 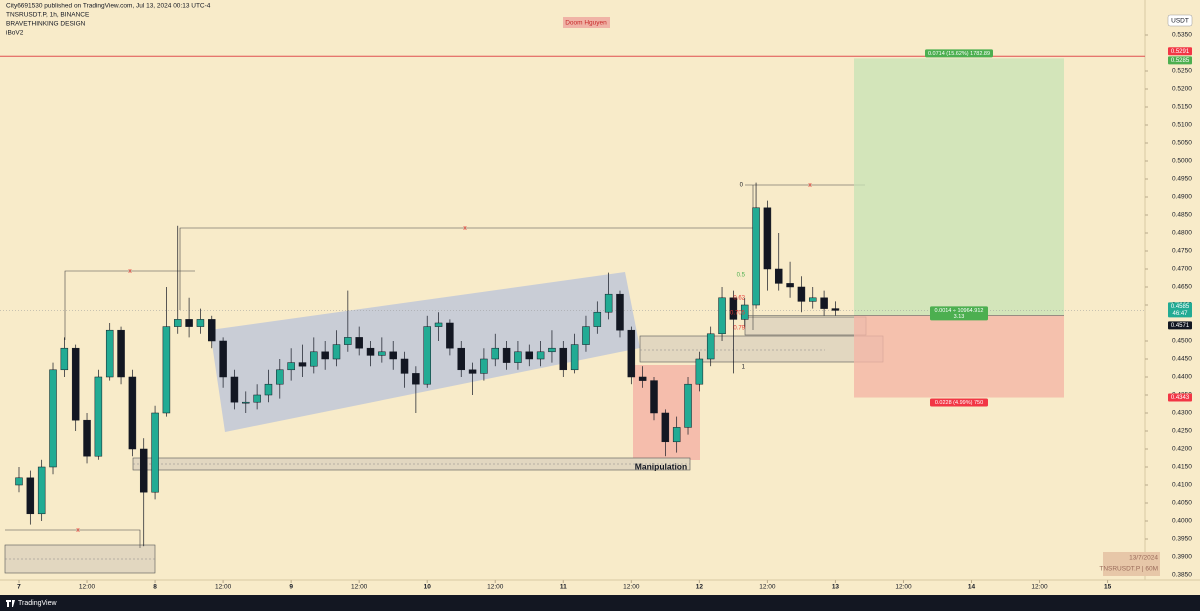 I want to click on y-tick-label: 0.5000, so click(x=1182, y=161).